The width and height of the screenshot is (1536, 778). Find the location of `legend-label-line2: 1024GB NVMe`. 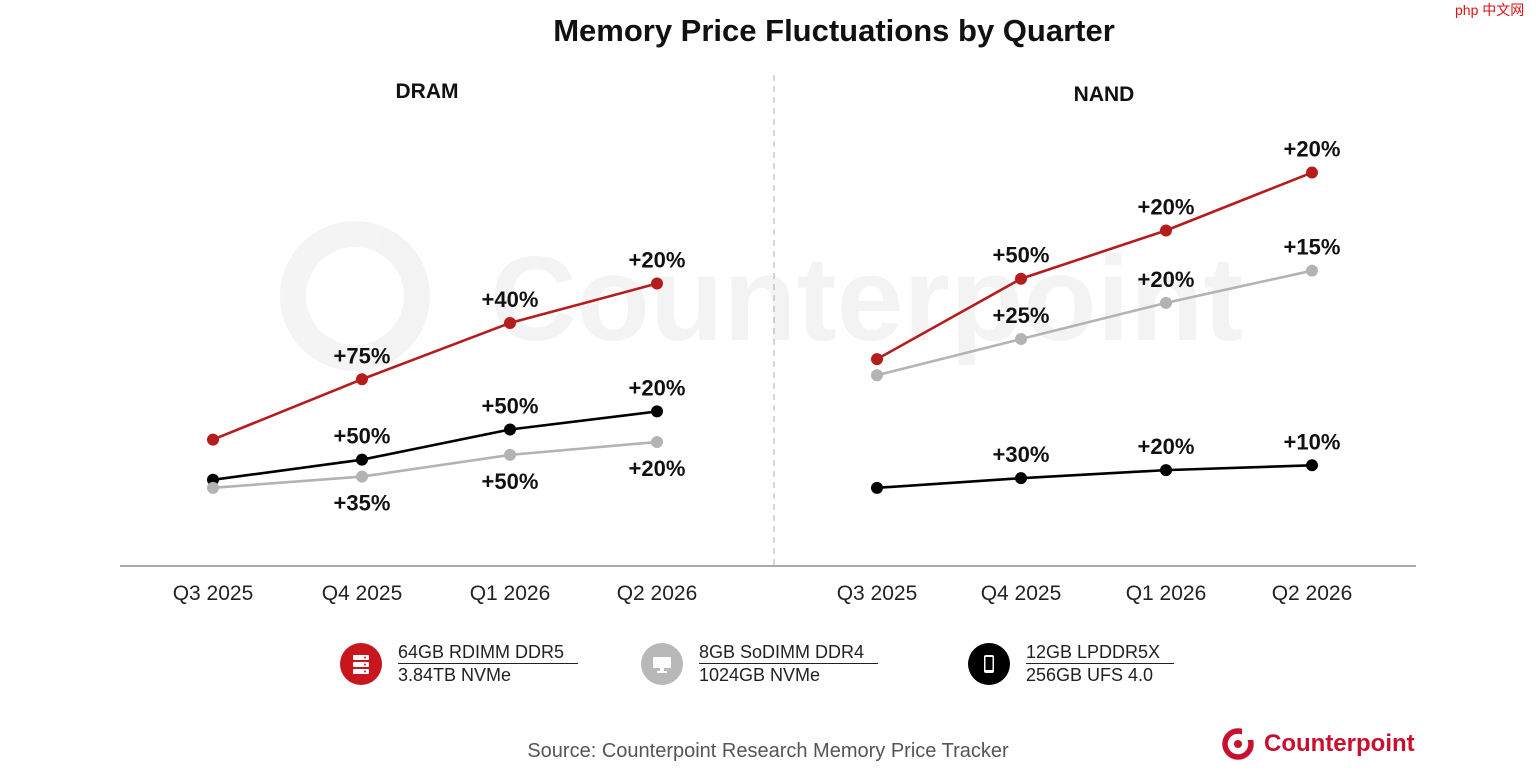

legend-label-line2: 1024GB NVMe is located at coordinates (760, 675).